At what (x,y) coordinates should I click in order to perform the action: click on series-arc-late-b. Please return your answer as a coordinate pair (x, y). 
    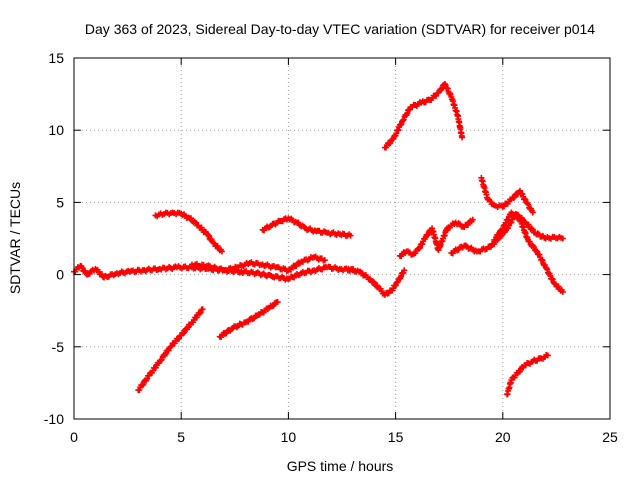
    Looking at the image, I should click on (507, 195).